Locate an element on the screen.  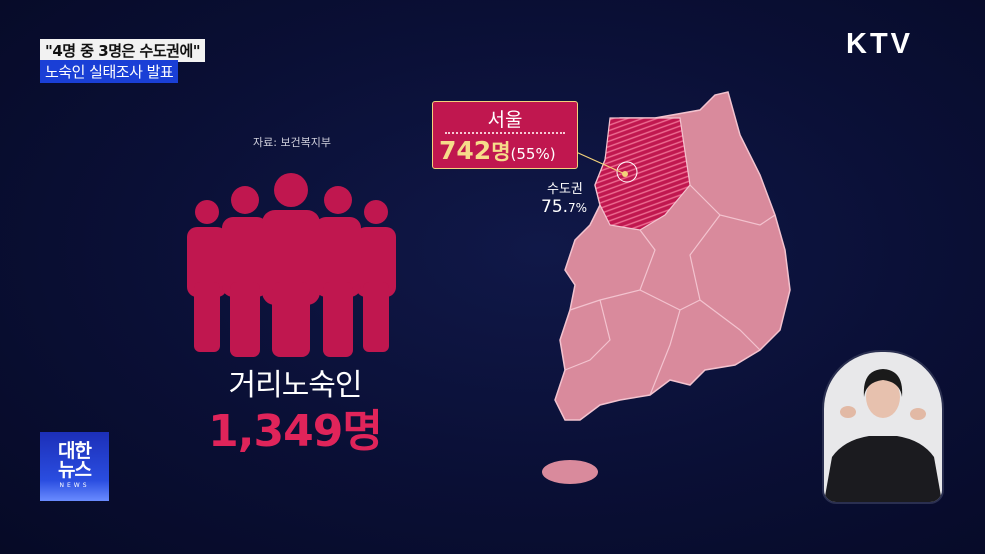
headline-caption: "4명 중 3명은 수도권에" is located at coordinates (123, 50).